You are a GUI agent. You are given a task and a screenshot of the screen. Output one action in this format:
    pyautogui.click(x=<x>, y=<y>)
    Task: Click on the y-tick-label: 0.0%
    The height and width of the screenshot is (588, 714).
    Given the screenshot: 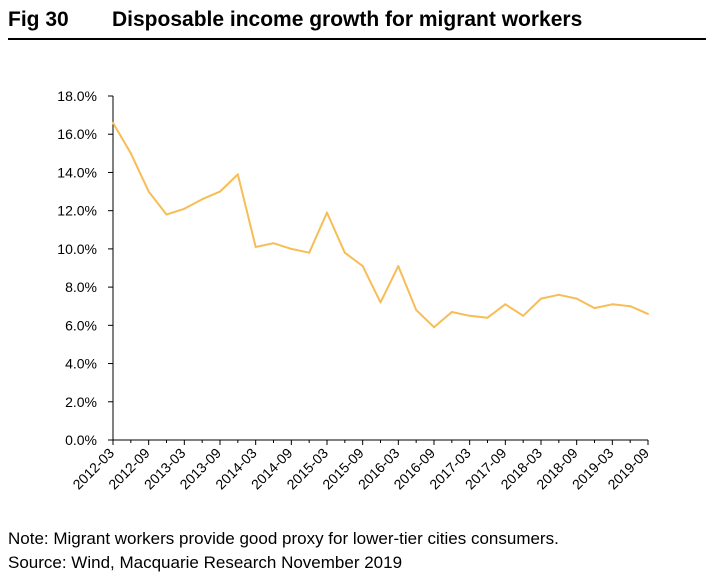 What is the action you would take?
    pyautogui.click(x=81, y=440)
    